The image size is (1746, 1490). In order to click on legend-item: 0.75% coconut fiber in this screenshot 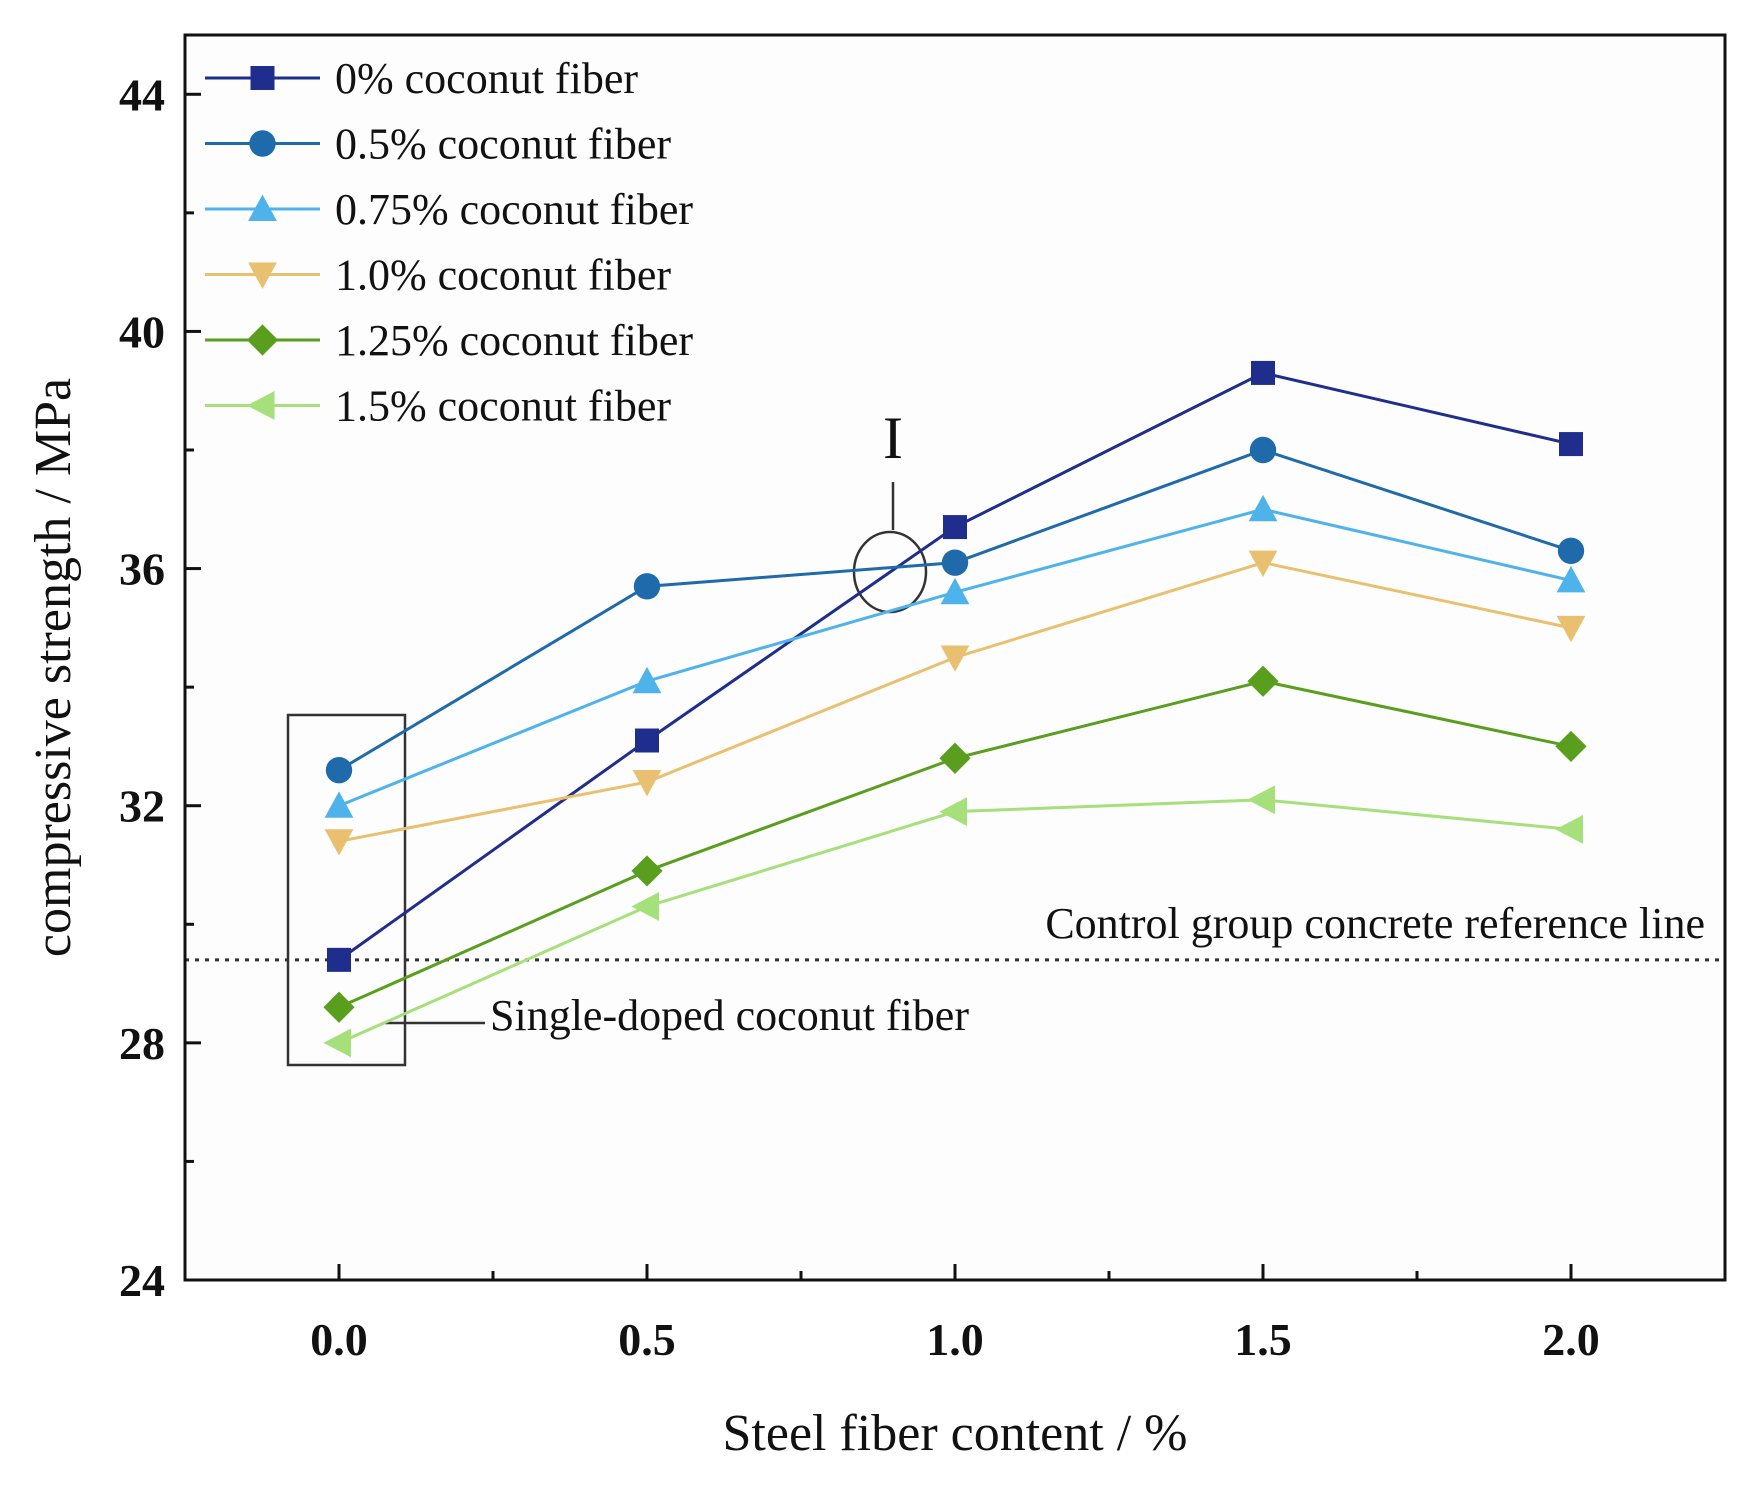, I will do `click(449, 209)`.